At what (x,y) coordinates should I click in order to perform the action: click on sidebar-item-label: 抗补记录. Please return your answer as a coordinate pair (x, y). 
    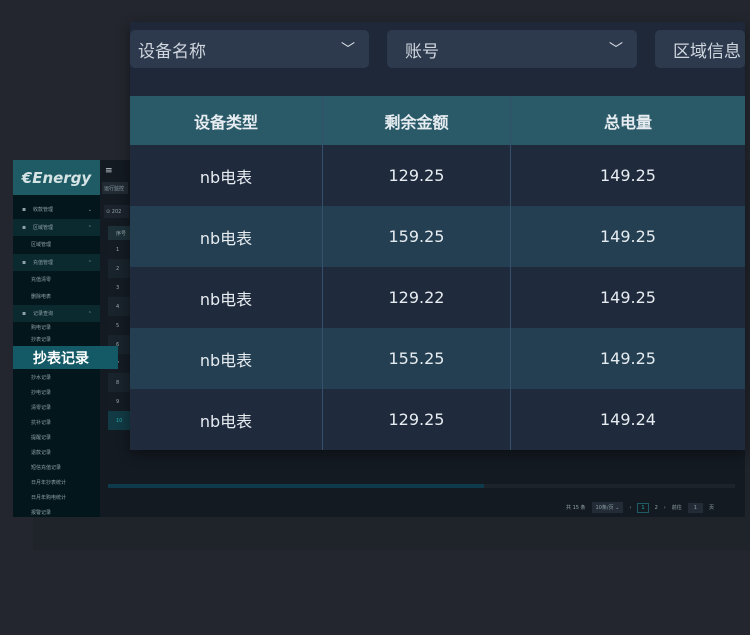
    Looking at the image, I should click on (41, 423).